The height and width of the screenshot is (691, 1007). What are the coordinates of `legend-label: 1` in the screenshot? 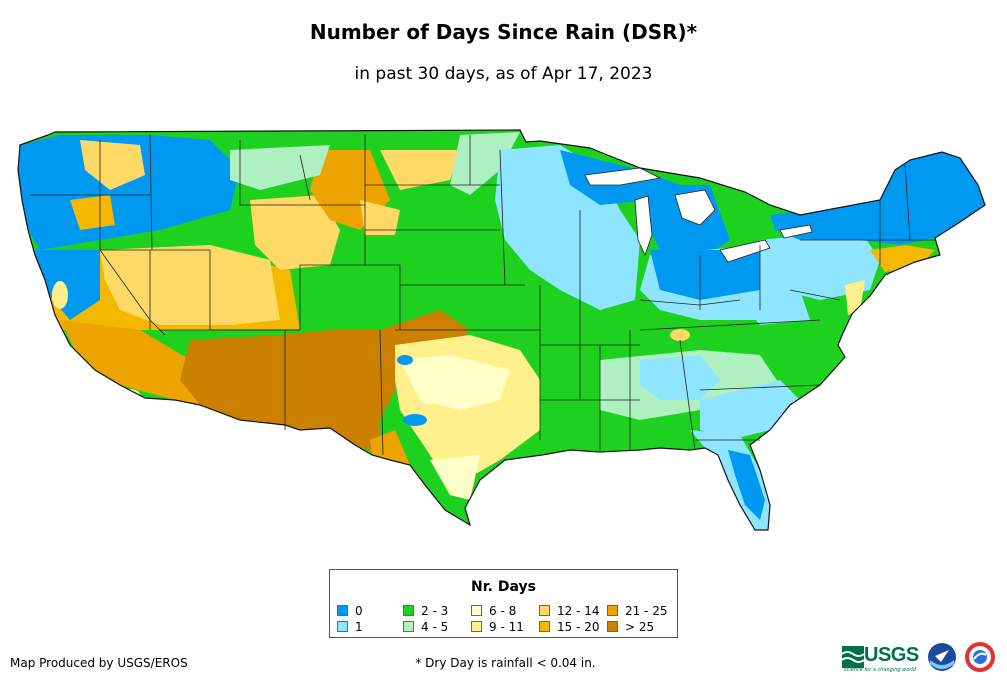 It's located at (359, 627).